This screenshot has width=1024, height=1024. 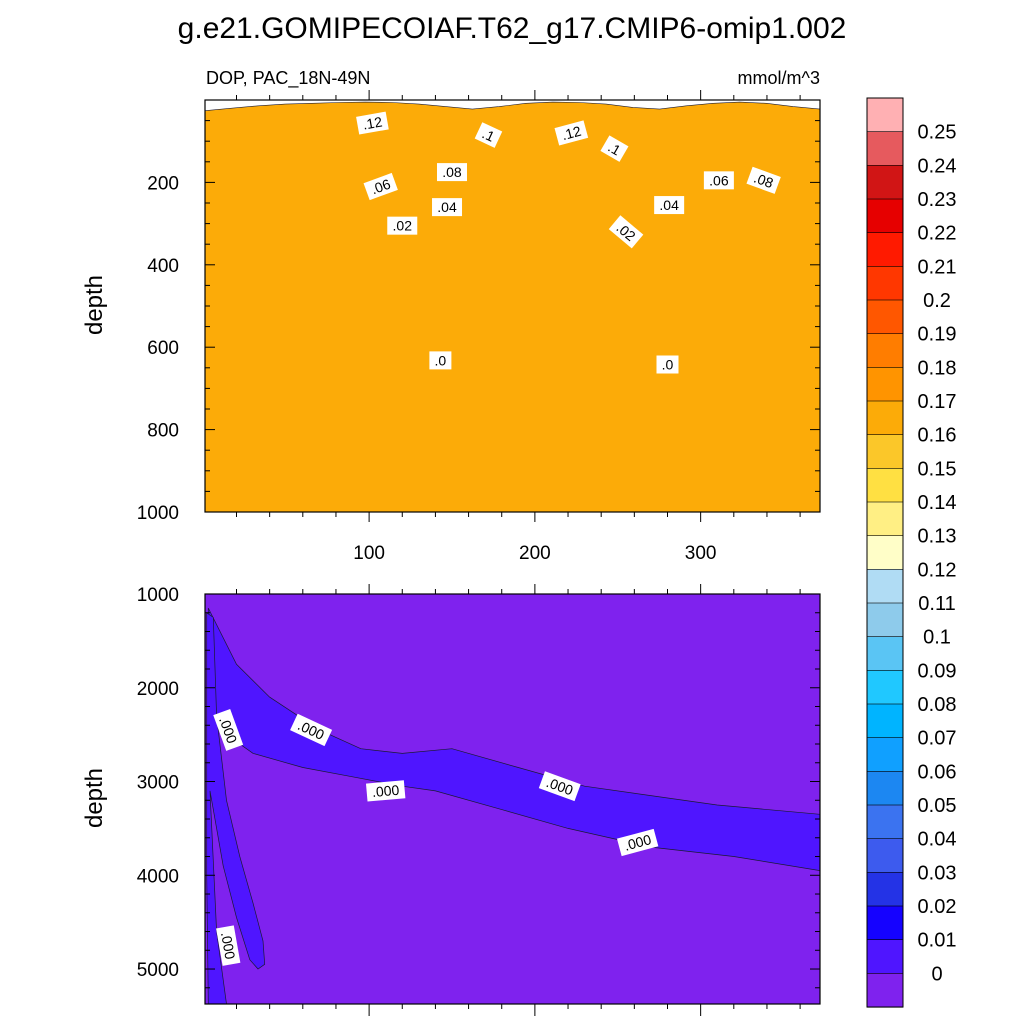 I want to click on y-tick-label: 600, so click(x=163, y=348).